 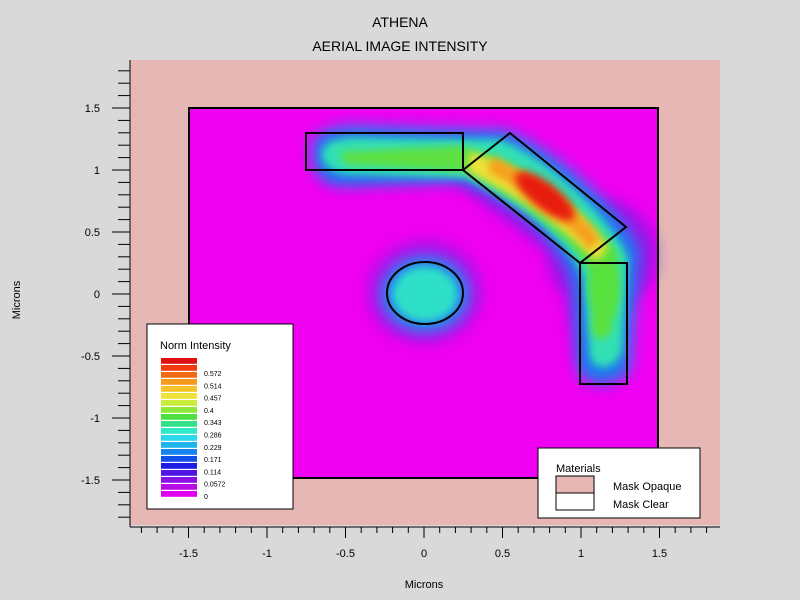 What do you see at coordinates (195, 346) in the screenshot?
I see `colorbar-title: Norm Intensity` at bounding box center [195, 346].